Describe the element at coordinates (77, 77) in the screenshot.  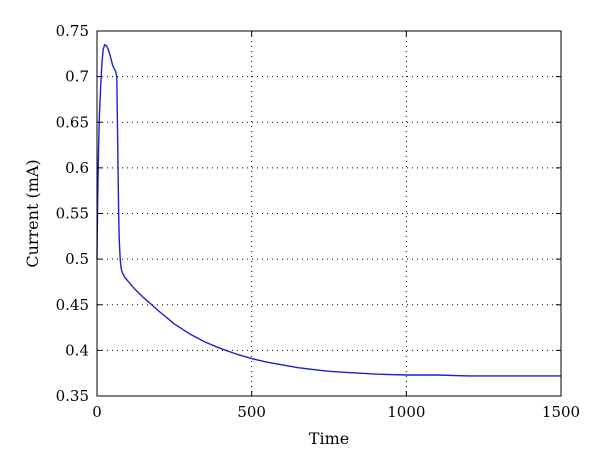
I see `y-tick-label: 0.7` at that location.